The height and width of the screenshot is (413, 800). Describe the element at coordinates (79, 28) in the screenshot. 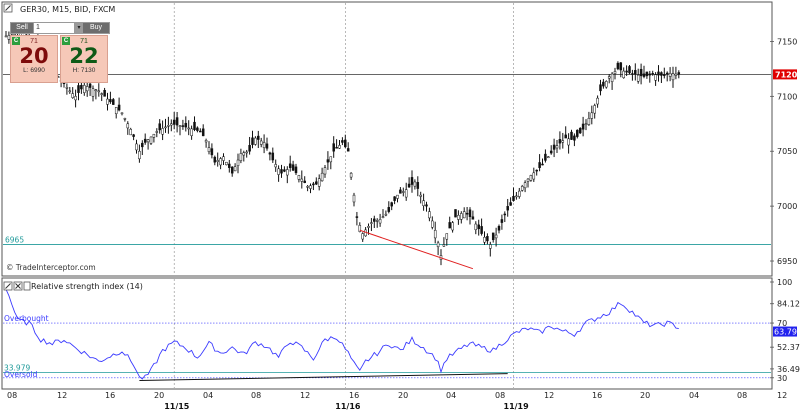

I see `chevron-down-icon: ▾` at that location.